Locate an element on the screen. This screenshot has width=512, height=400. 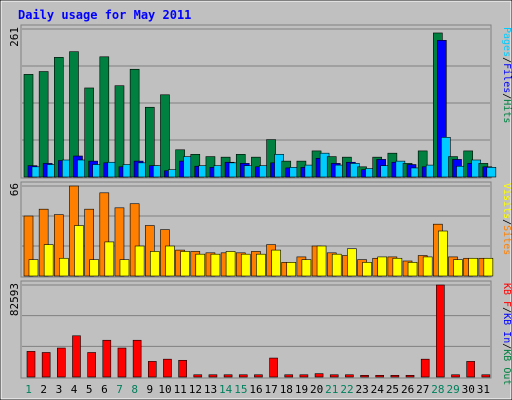
kbytes-legend-item: KB In is located at coordinates (506, 328).